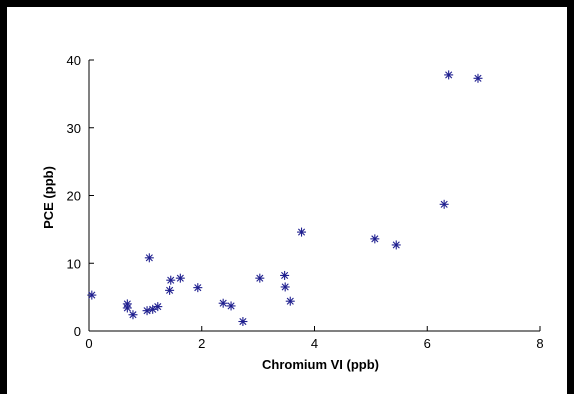 The image size is (574, 401). I want to click on x-tick-label: 0, so click(88, 343).